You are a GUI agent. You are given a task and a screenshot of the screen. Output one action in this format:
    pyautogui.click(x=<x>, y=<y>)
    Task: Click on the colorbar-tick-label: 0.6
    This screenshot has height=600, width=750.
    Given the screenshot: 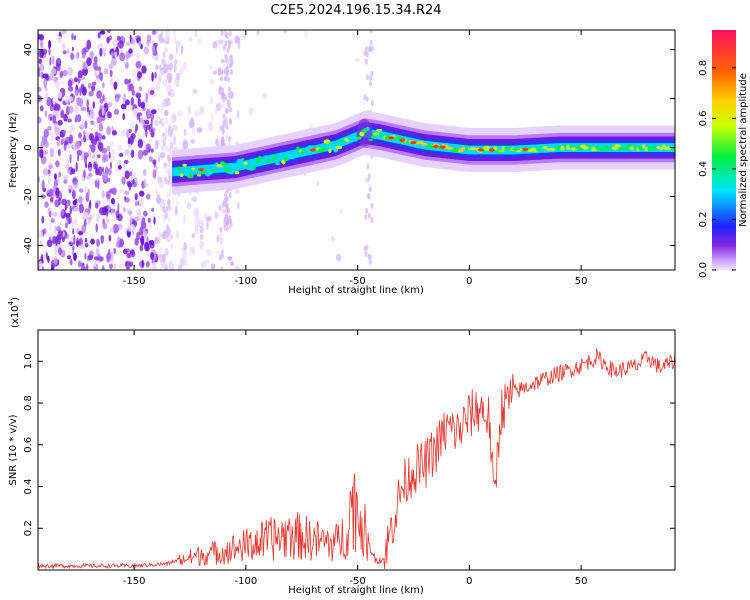 What is the action you would take?
    pyautogui.click(x=703, y=118)
    